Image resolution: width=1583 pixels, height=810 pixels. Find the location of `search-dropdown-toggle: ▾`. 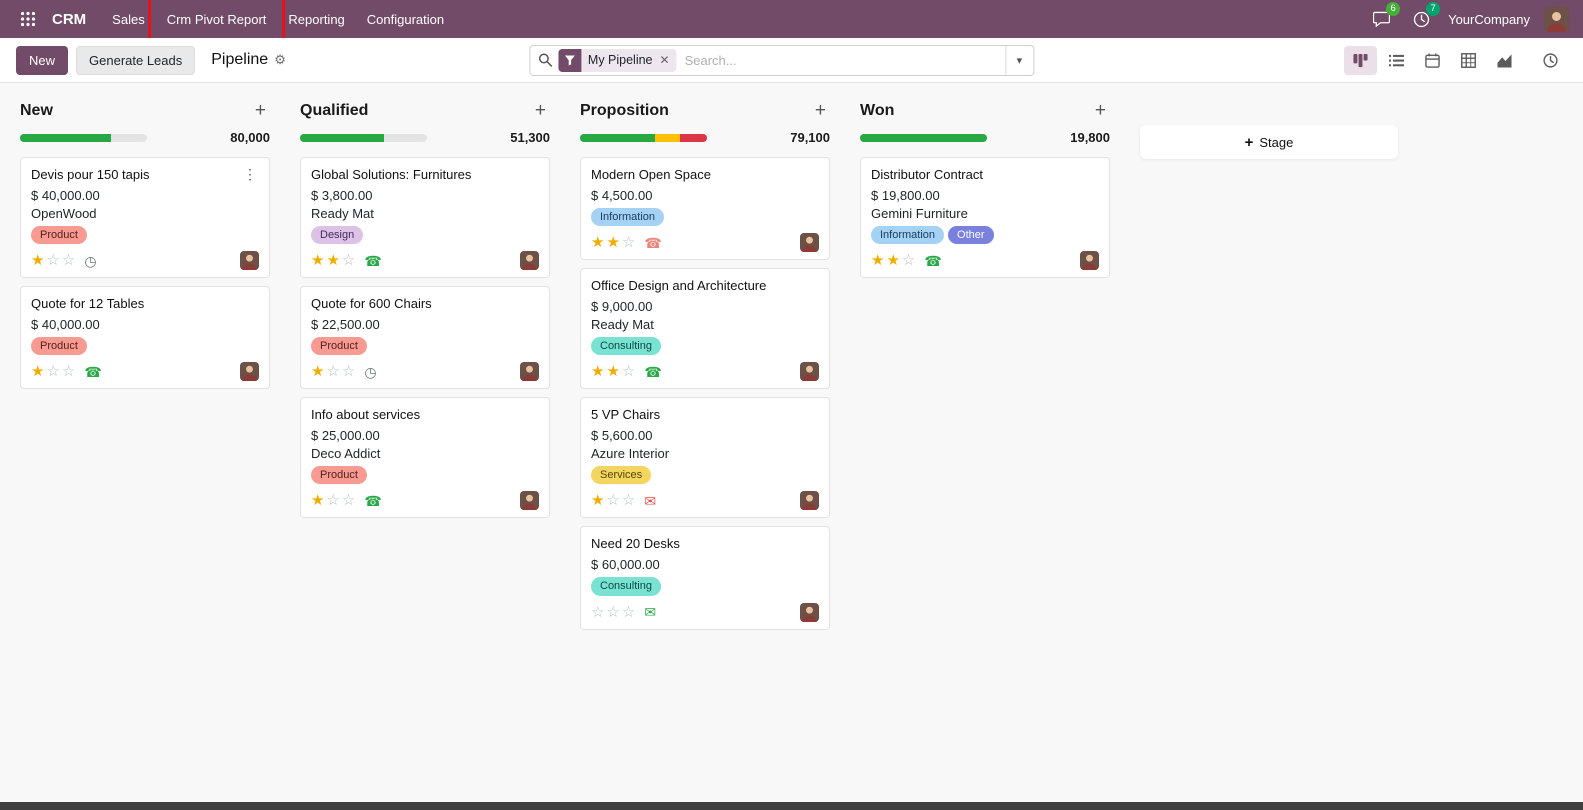

search-dropdown-toggle: ▾ is located at coordinates (1018, 60).